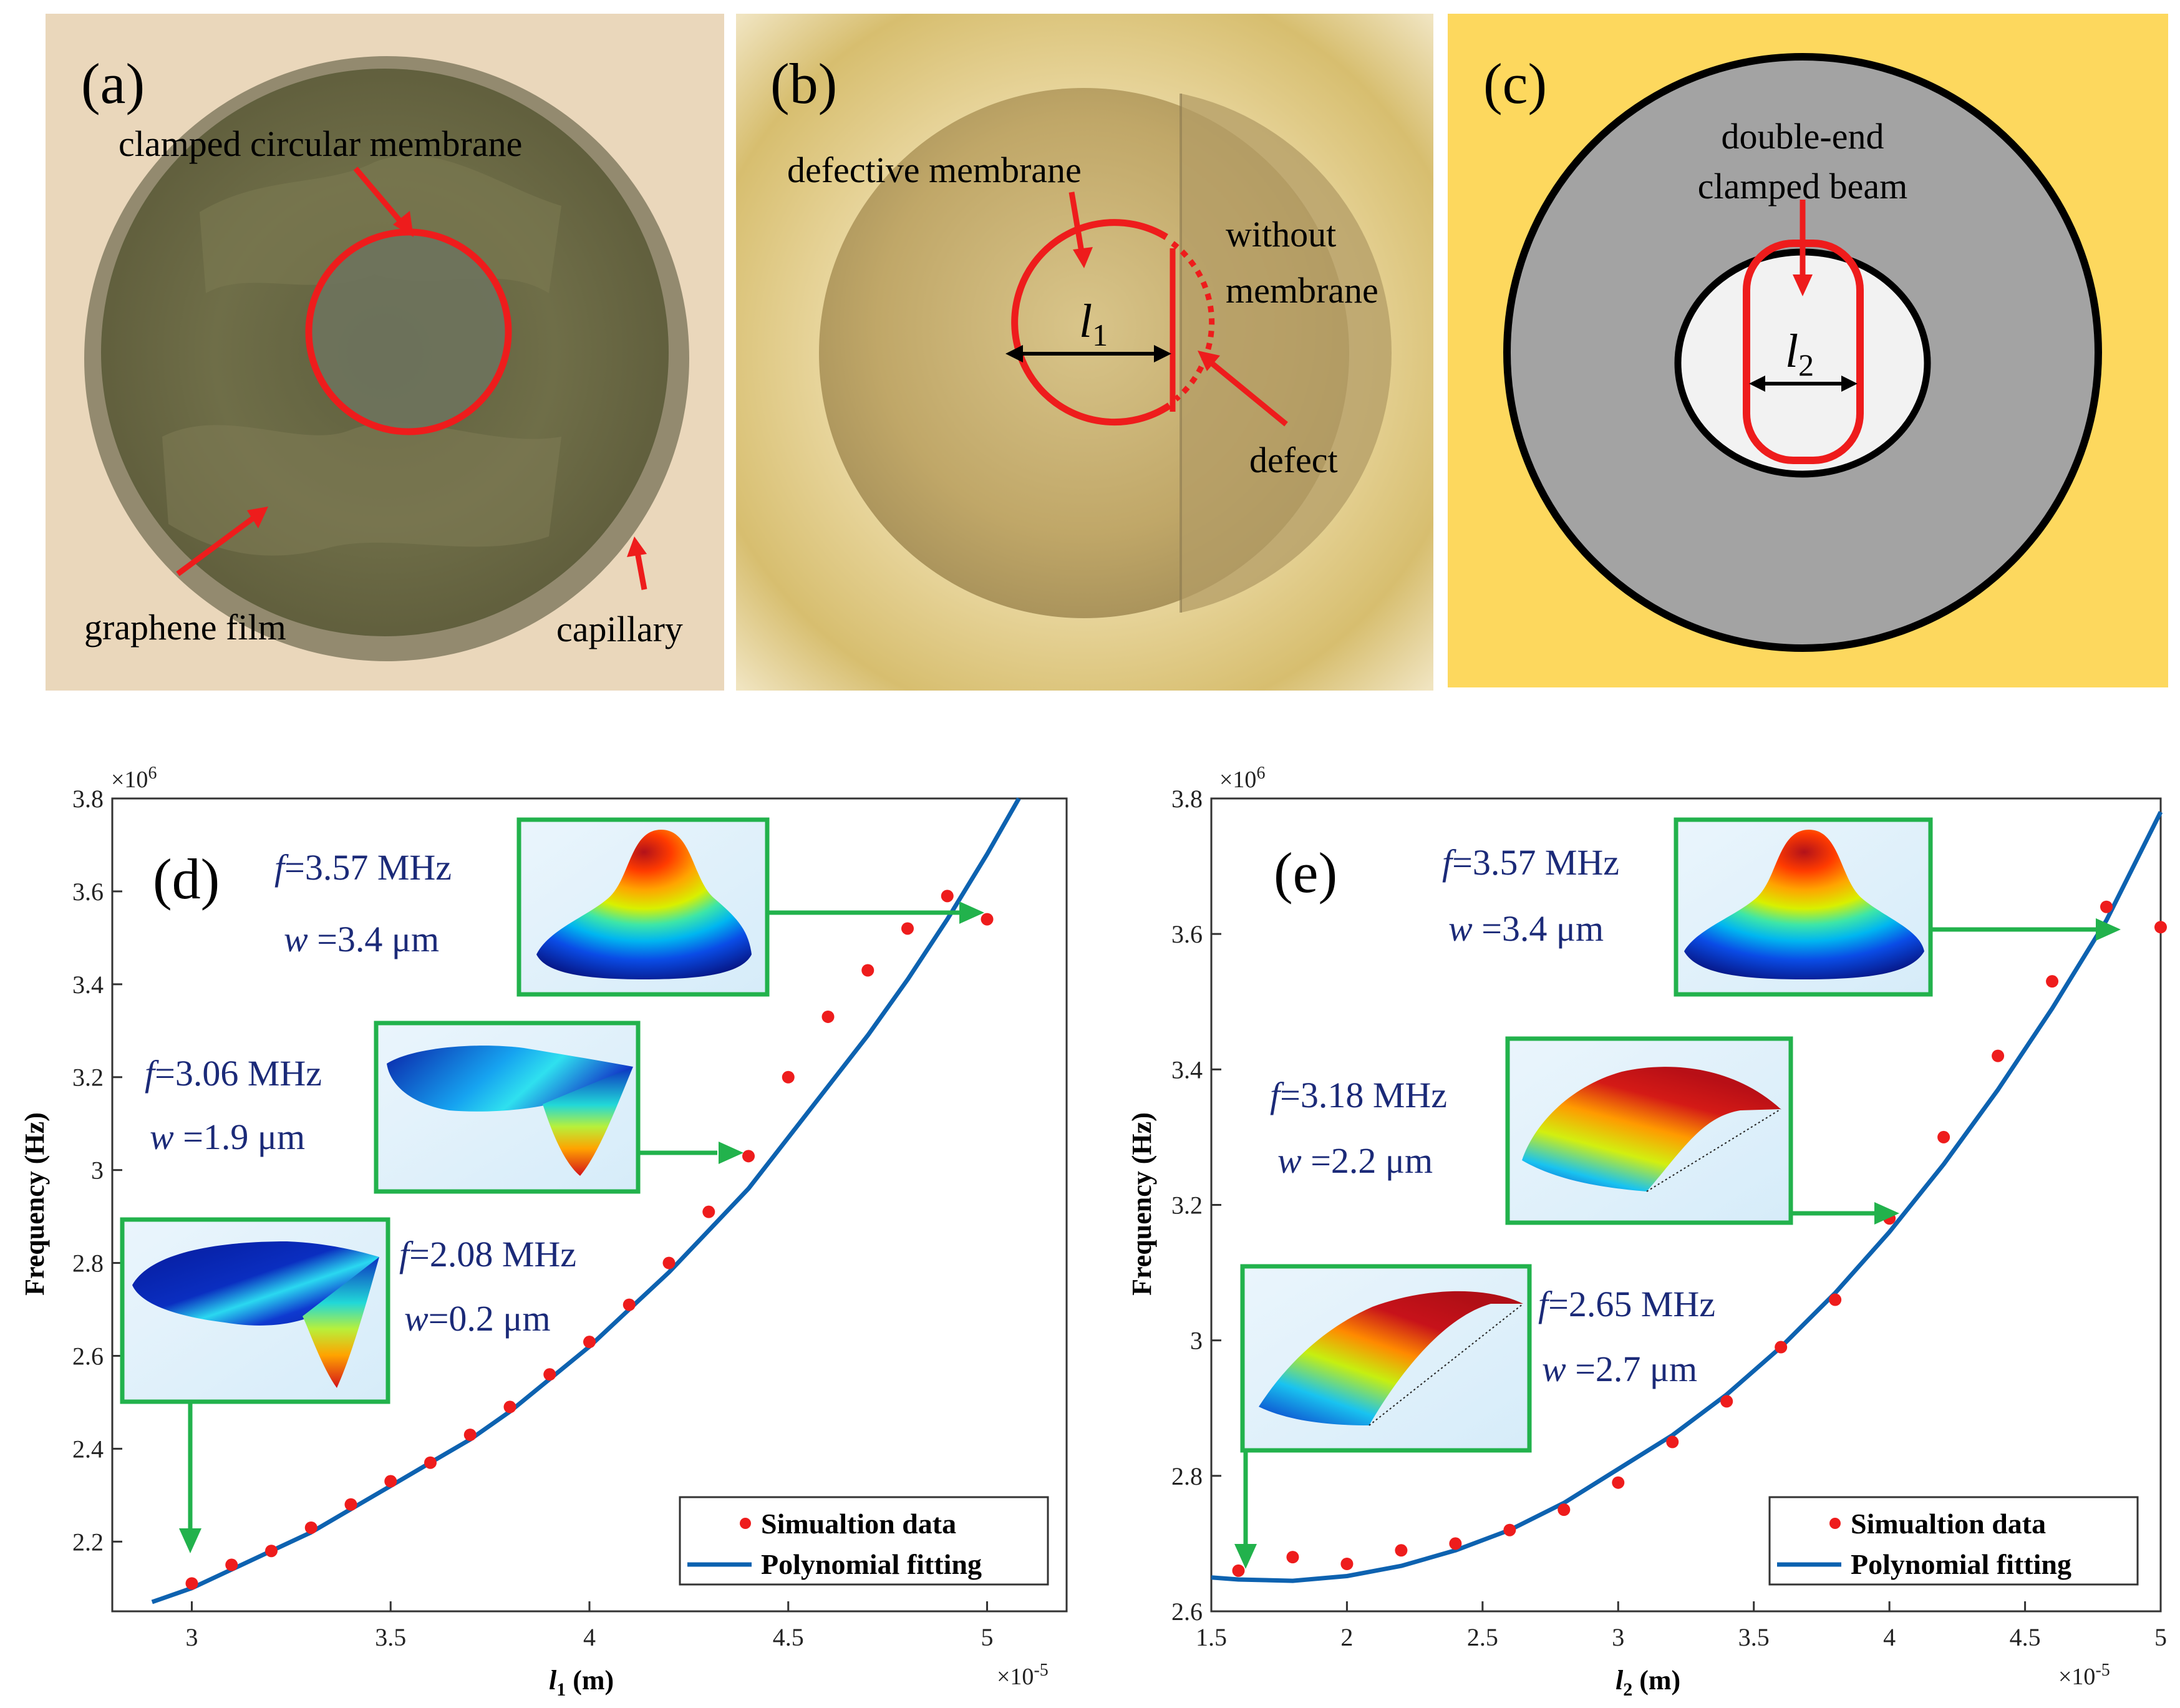 The image size is (2180, 1708). Describe the element at coordinates (731, 1153) in the screenshot. I see `chart-d-inset-2-arrow-head` at that location.